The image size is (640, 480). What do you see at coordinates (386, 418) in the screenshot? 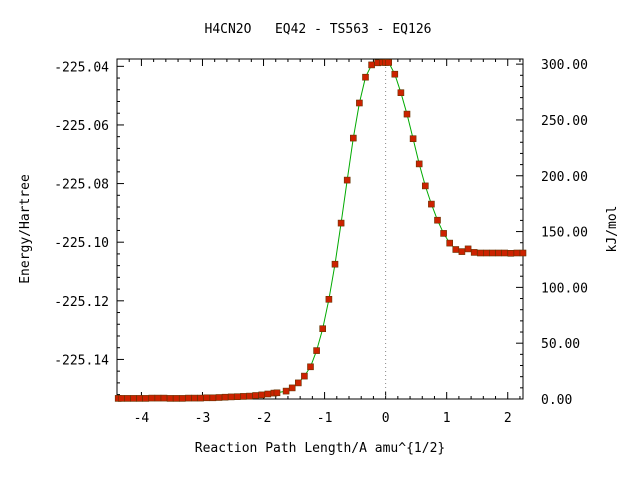
I see `x-tick-label: 0` at bounding box center [386, 418].